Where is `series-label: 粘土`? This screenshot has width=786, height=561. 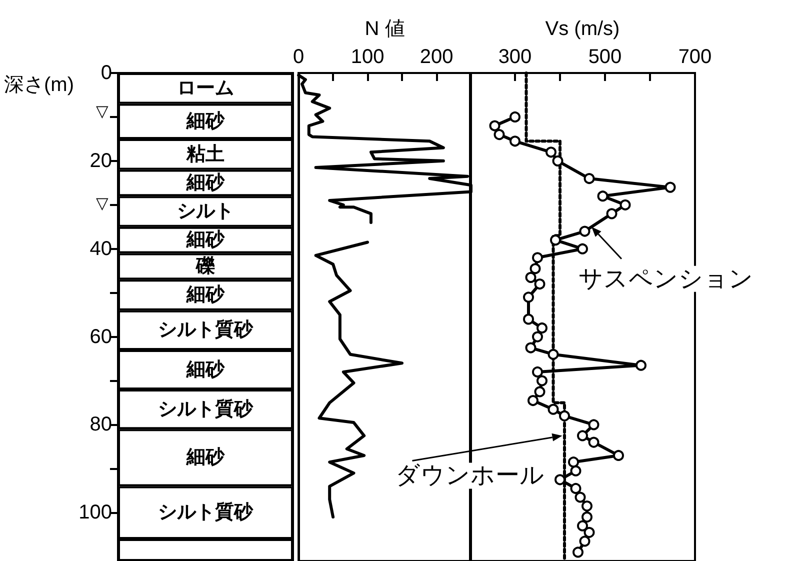
series-label: 粘土 is located at coordinates (205, 153).